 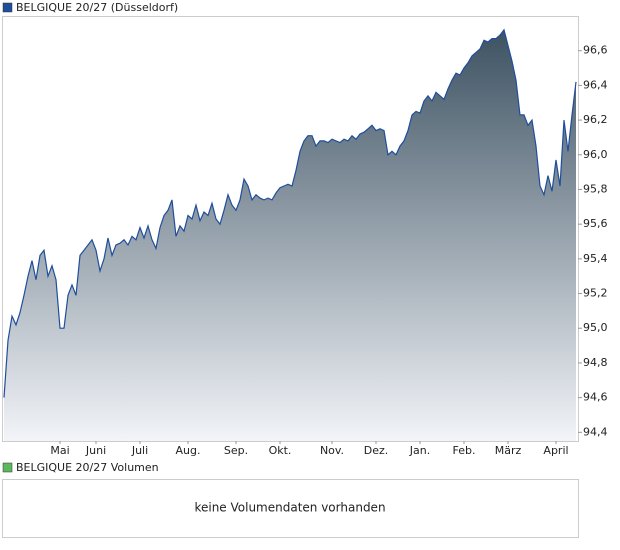 I want to click on y-tick-label: 96,2, so click(x=595, y=119).